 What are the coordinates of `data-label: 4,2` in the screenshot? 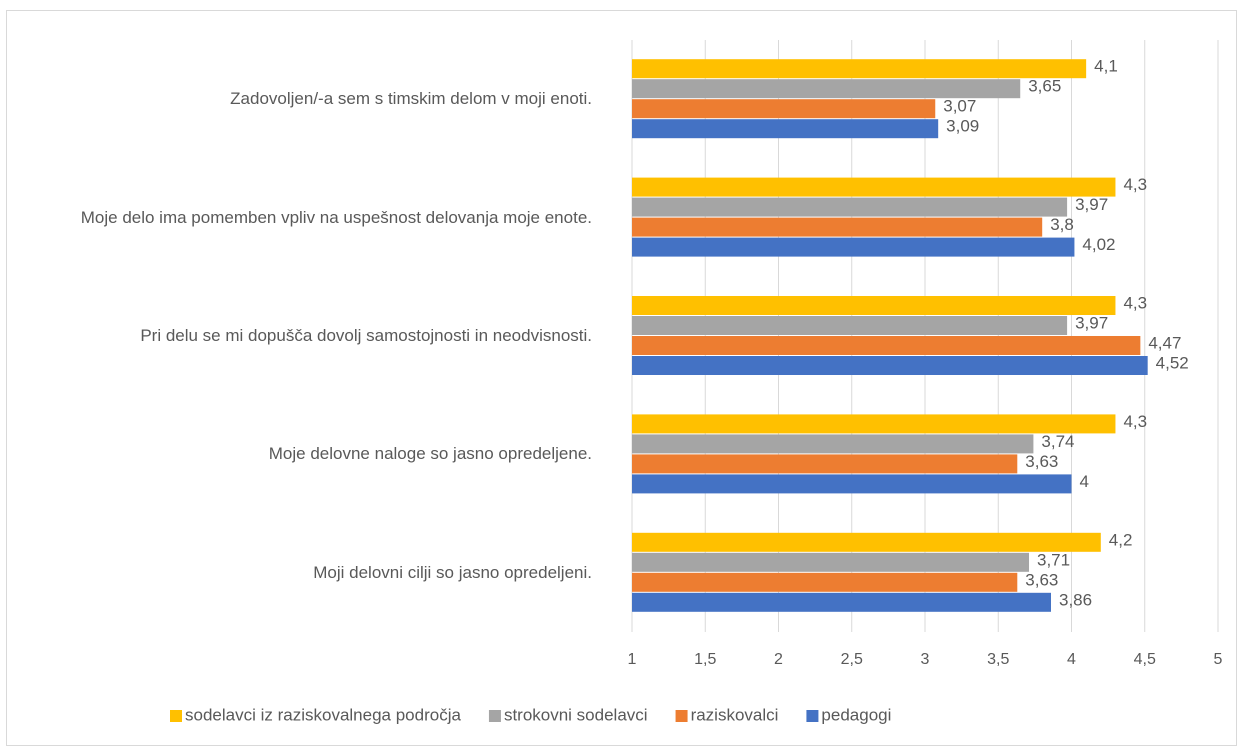 It's located at (1121, 539).